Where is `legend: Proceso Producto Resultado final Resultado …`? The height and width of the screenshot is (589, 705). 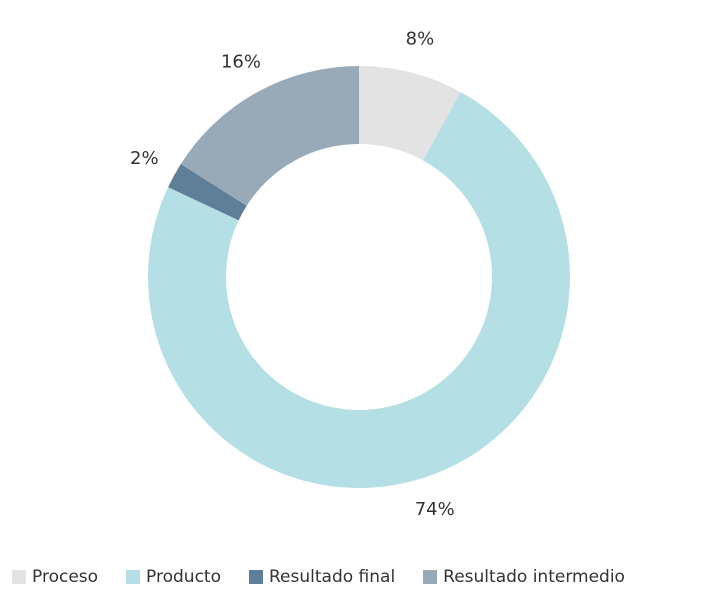
legend: Proceso Producto Resultado final Resultado … is located at coordinates (318, 577).